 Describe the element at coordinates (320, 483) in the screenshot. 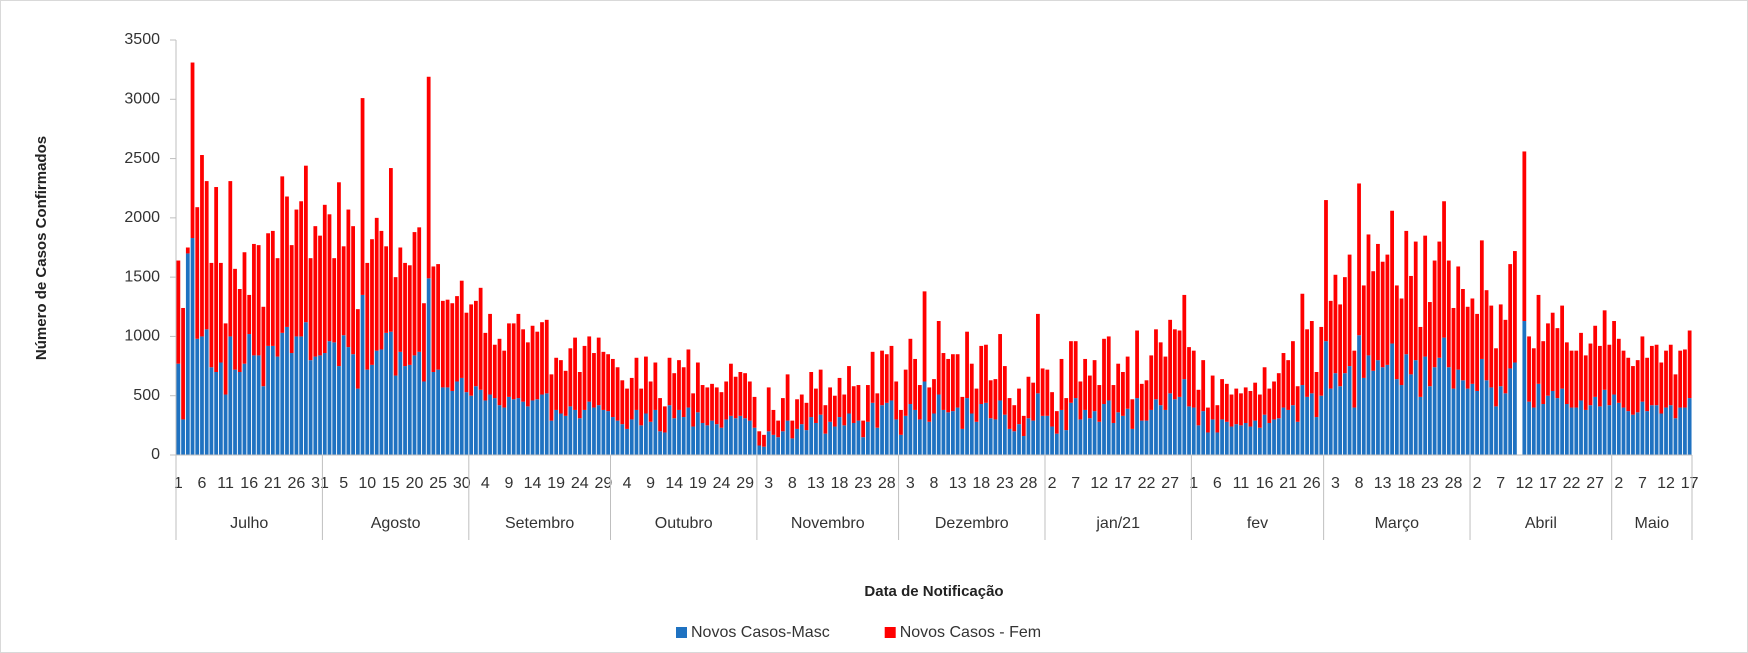

I see `x-tick-label: 31` at that location.